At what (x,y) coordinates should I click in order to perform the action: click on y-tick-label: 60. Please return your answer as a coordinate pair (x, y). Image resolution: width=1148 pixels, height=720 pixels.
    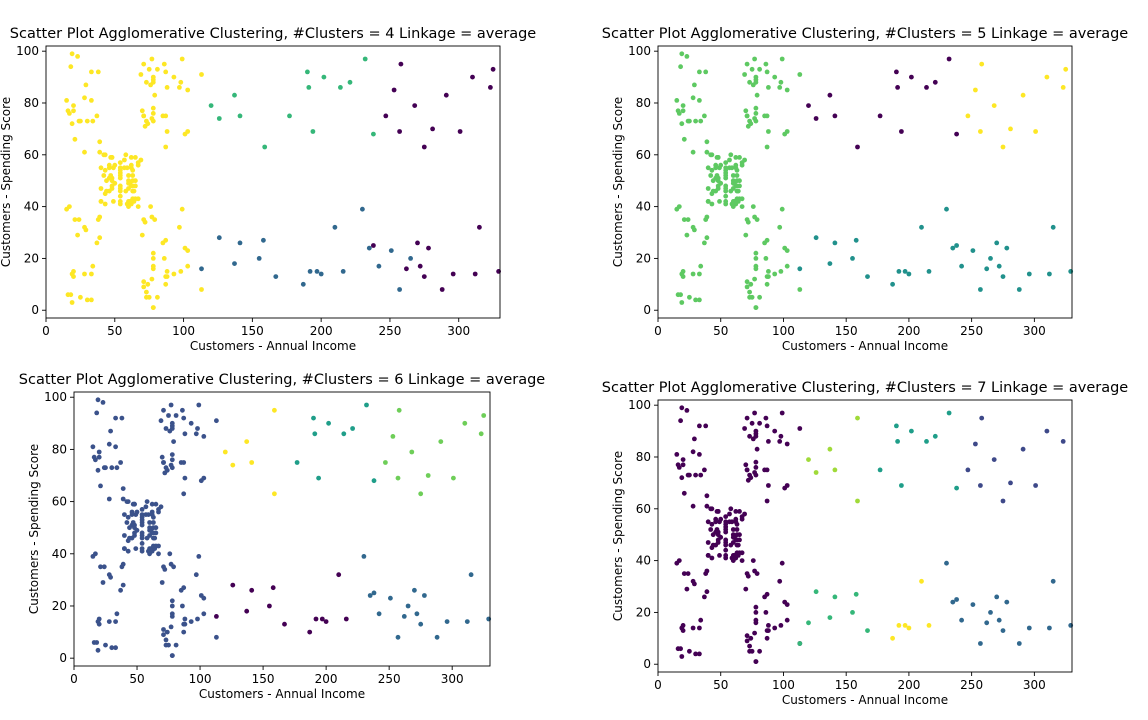
    Looking at the image, I should click on (643, 155).